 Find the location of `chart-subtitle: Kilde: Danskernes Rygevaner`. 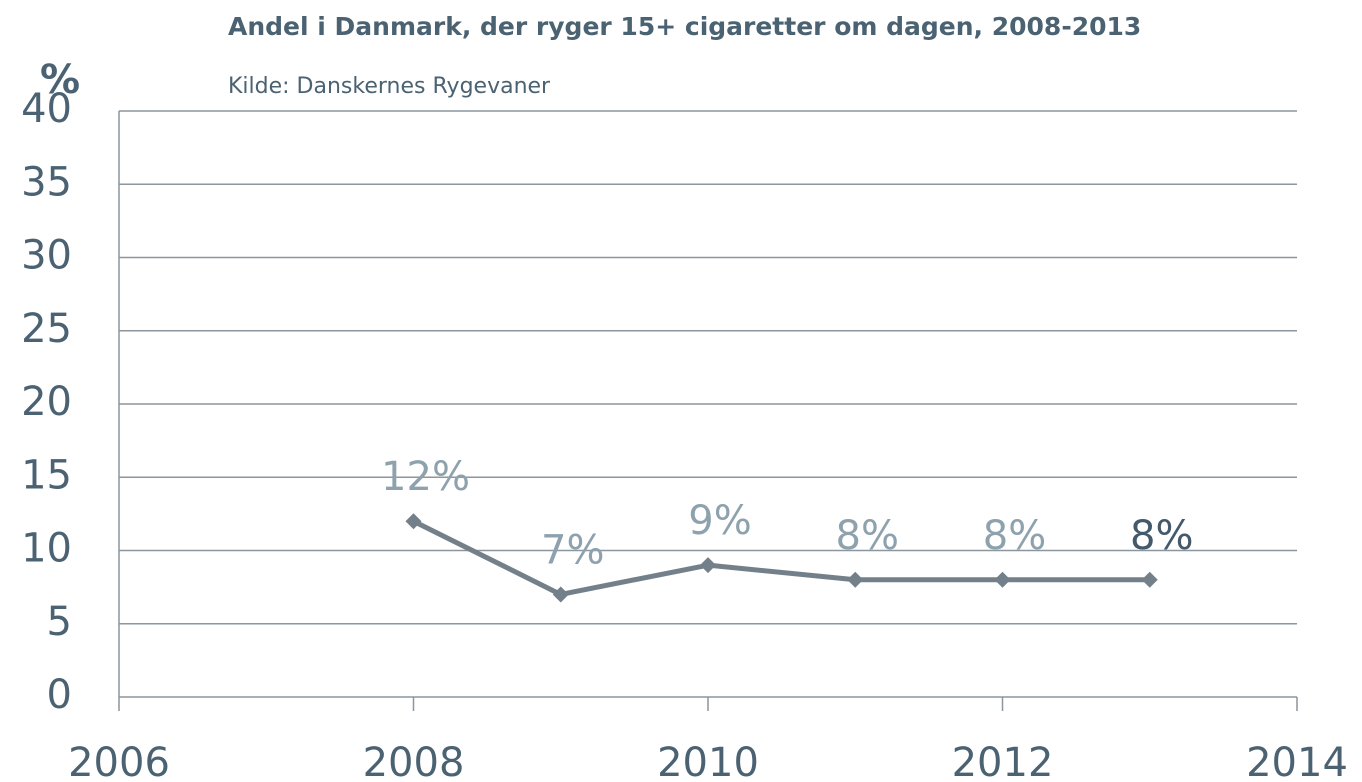

chart-subtitle: Kilde: Danskernes Rygevaner is located at coordinates (389, 86).